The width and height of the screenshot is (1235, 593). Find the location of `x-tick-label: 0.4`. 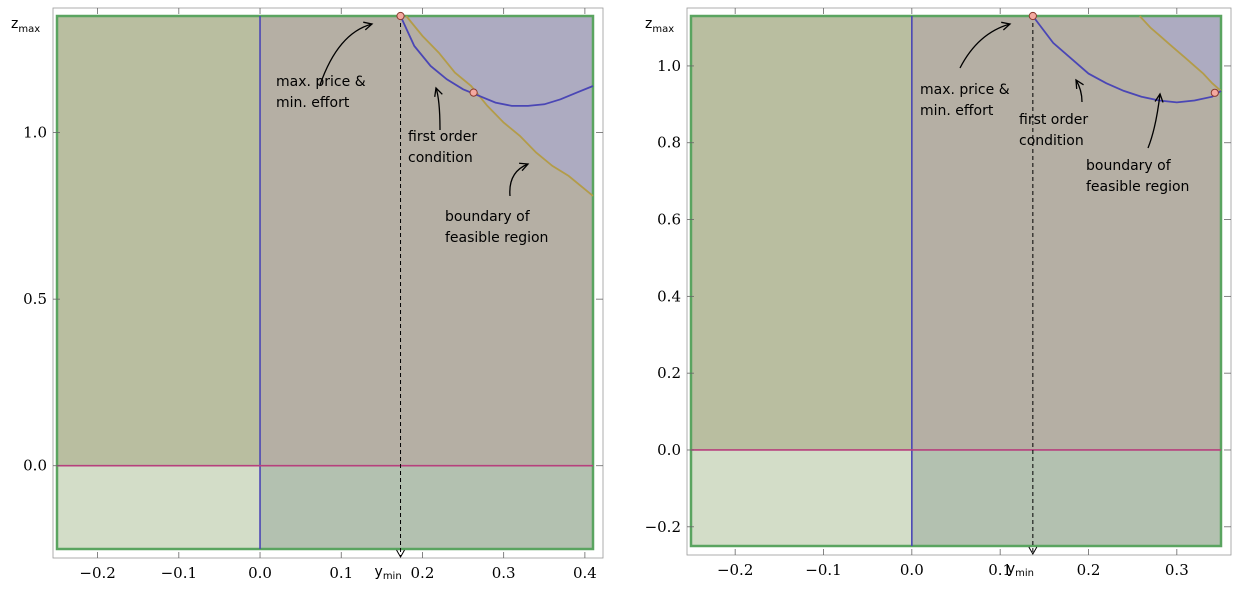

x-tick-label: 0.4 is located at coordinates (585, 573).